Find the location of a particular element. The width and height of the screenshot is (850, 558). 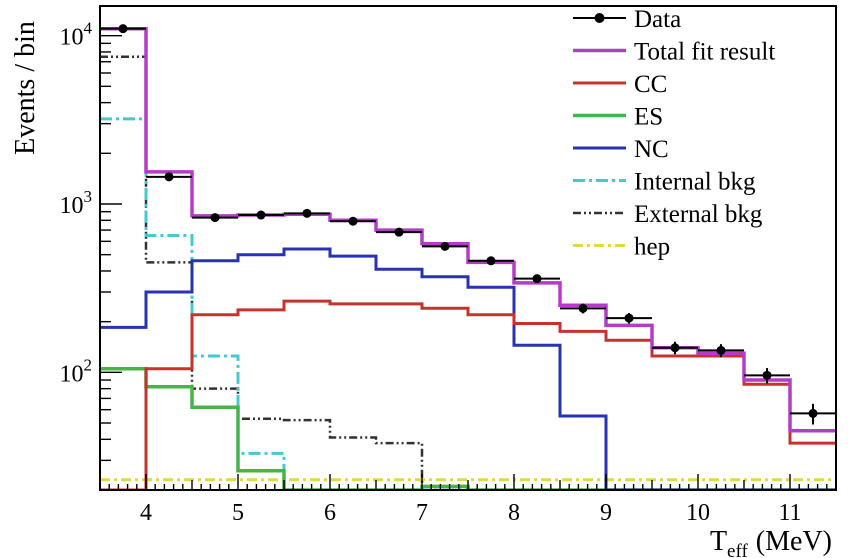

x-tick-label: 7 is located at coordinates (422, 513).